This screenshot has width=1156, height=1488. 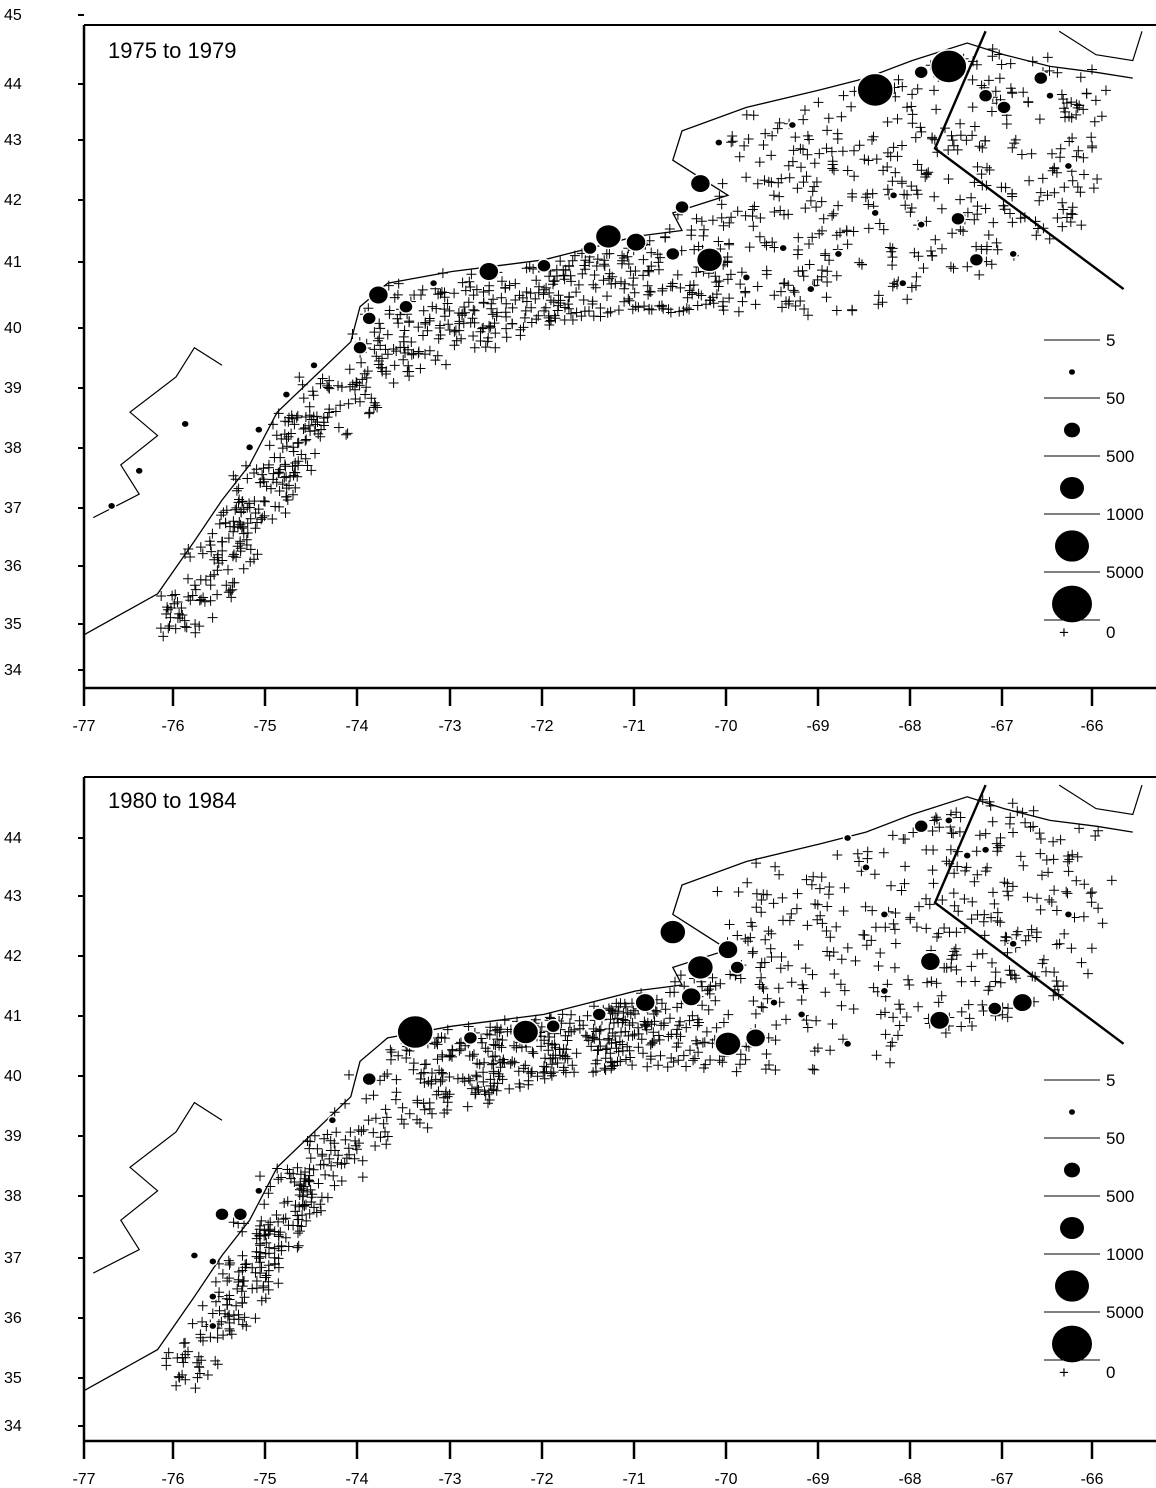 What do you see at coordinates (541, 726) in the screenshot?
I see `x-tick-label: -72` at bounding box center [541, 726].